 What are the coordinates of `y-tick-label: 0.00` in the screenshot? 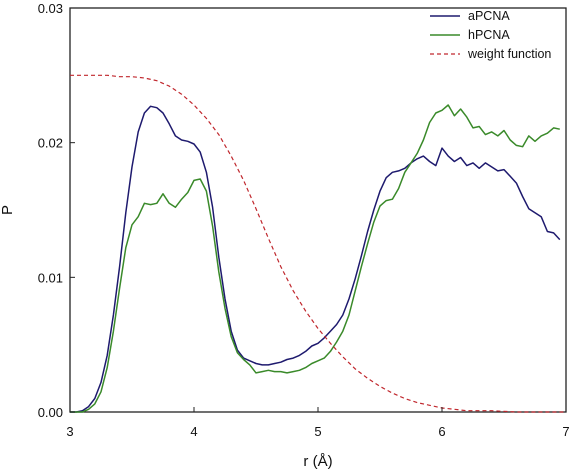 It's located at (50, 412).